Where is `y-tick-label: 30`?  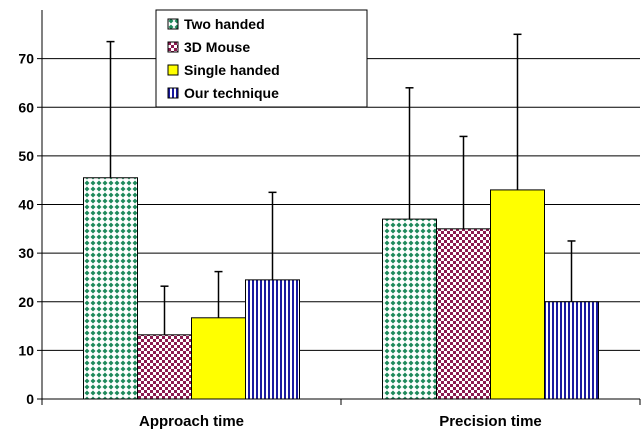
y-tick-label: 30 is located at coordinates (26, 253).